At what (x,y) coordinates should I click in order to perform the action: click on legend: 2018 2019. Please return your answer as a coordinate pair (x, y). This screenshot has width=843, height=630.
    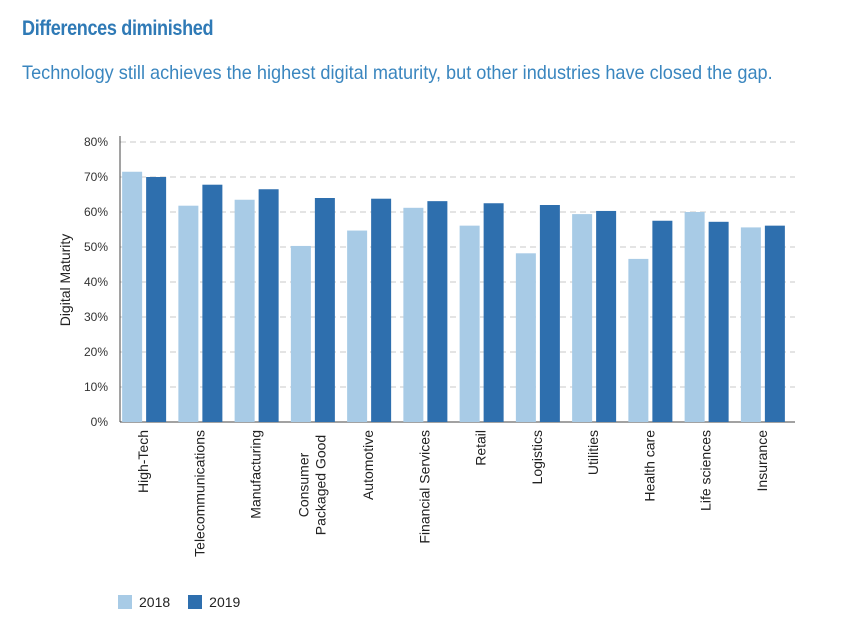
    Looking at the image, I should click on (188, 602).